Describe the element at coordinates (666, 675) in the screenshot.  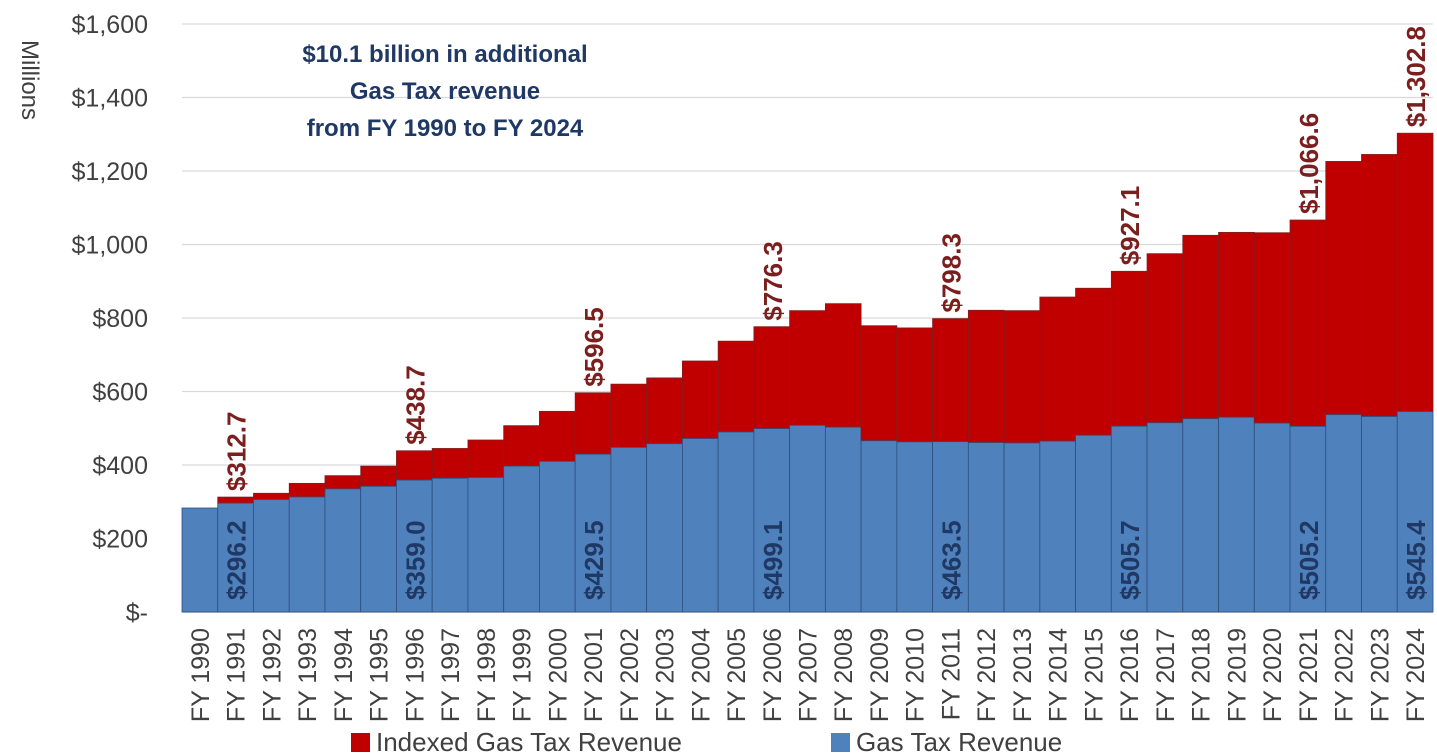
I see `x-tick-label: FY 2003` at that location.